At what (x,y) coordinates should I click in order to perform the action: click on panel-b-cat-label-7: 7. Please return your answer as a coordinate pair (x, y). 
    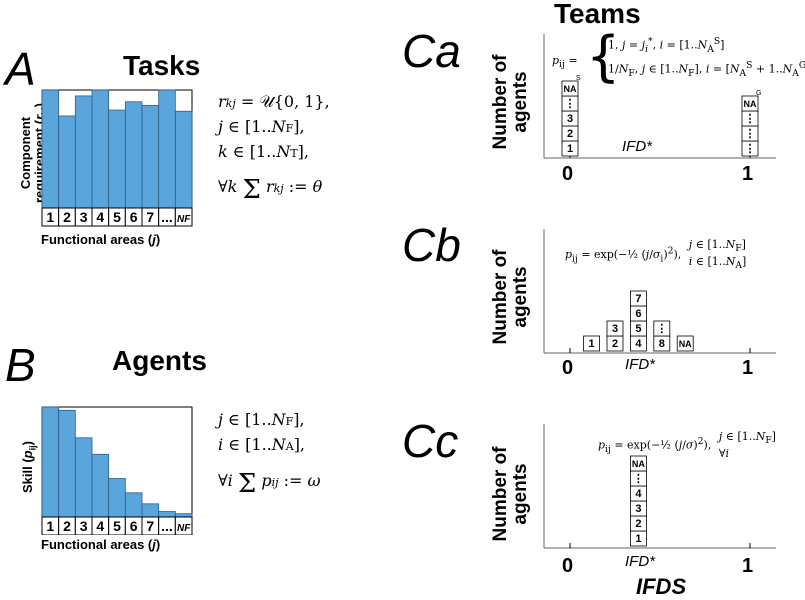
    Looking at the image, I should click on (150, 526).